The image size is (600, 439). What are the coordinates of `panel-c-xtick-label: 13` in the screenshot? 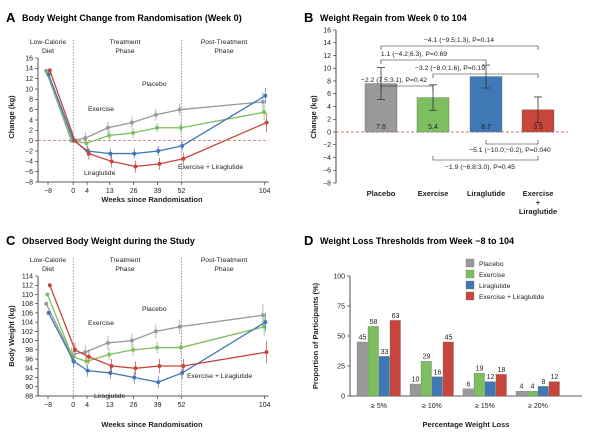 It's located at (110, 405).